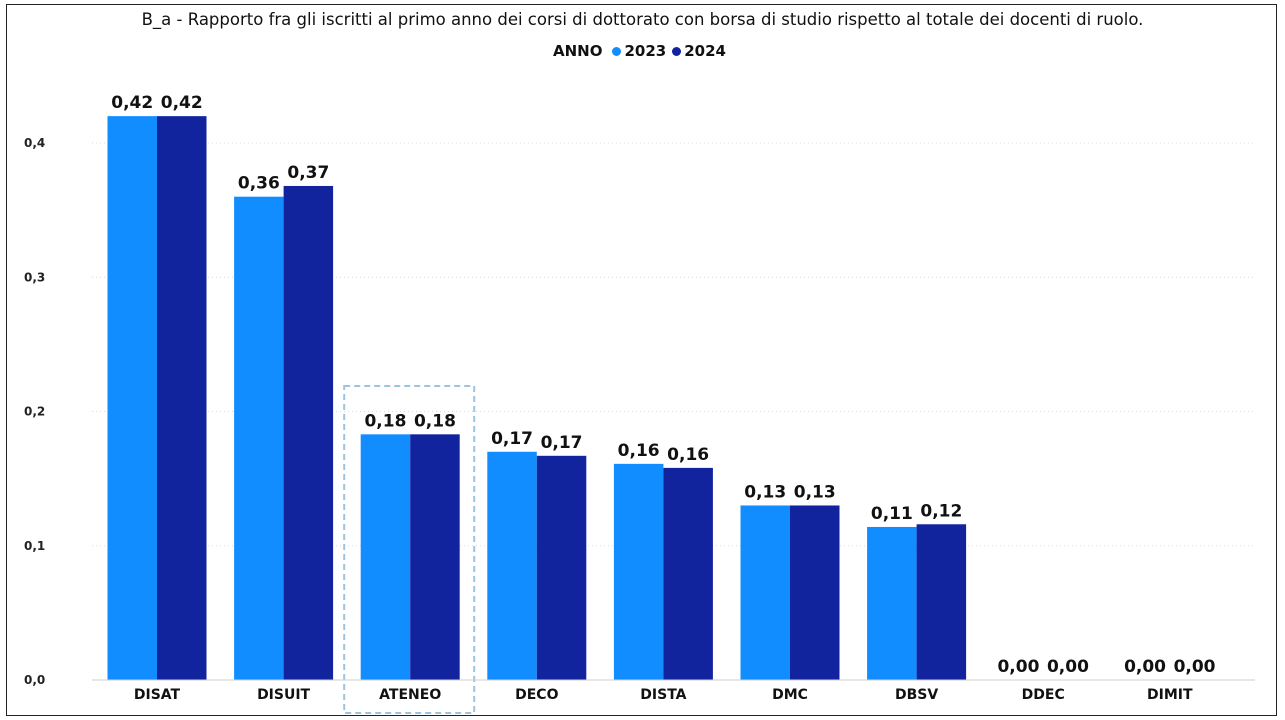  What do you see at coordinates (815, 592) in the screenshot?
I see `bar-2024-dmc` at bounding box center [815, 592].